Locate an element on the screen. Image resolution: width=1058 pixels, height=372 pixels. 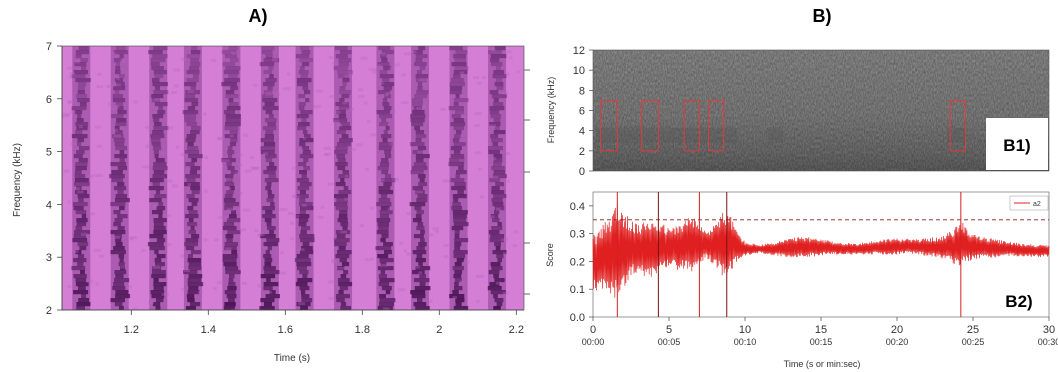
x-tick-label: 10 is located at coordinates (745, 330).